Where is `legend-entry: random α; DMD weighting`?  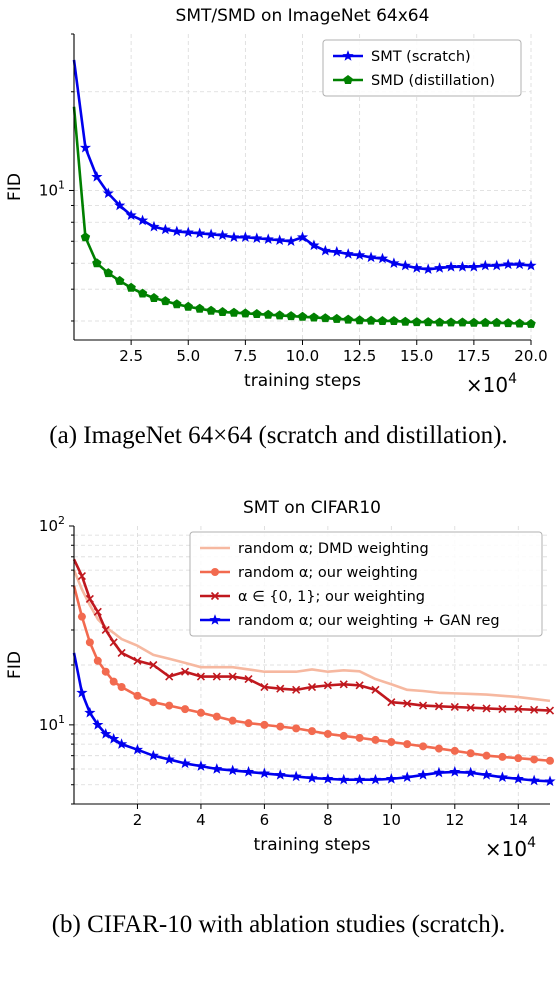
legend-entry: random α; DMD weighting is located at coordinates (314, 549).